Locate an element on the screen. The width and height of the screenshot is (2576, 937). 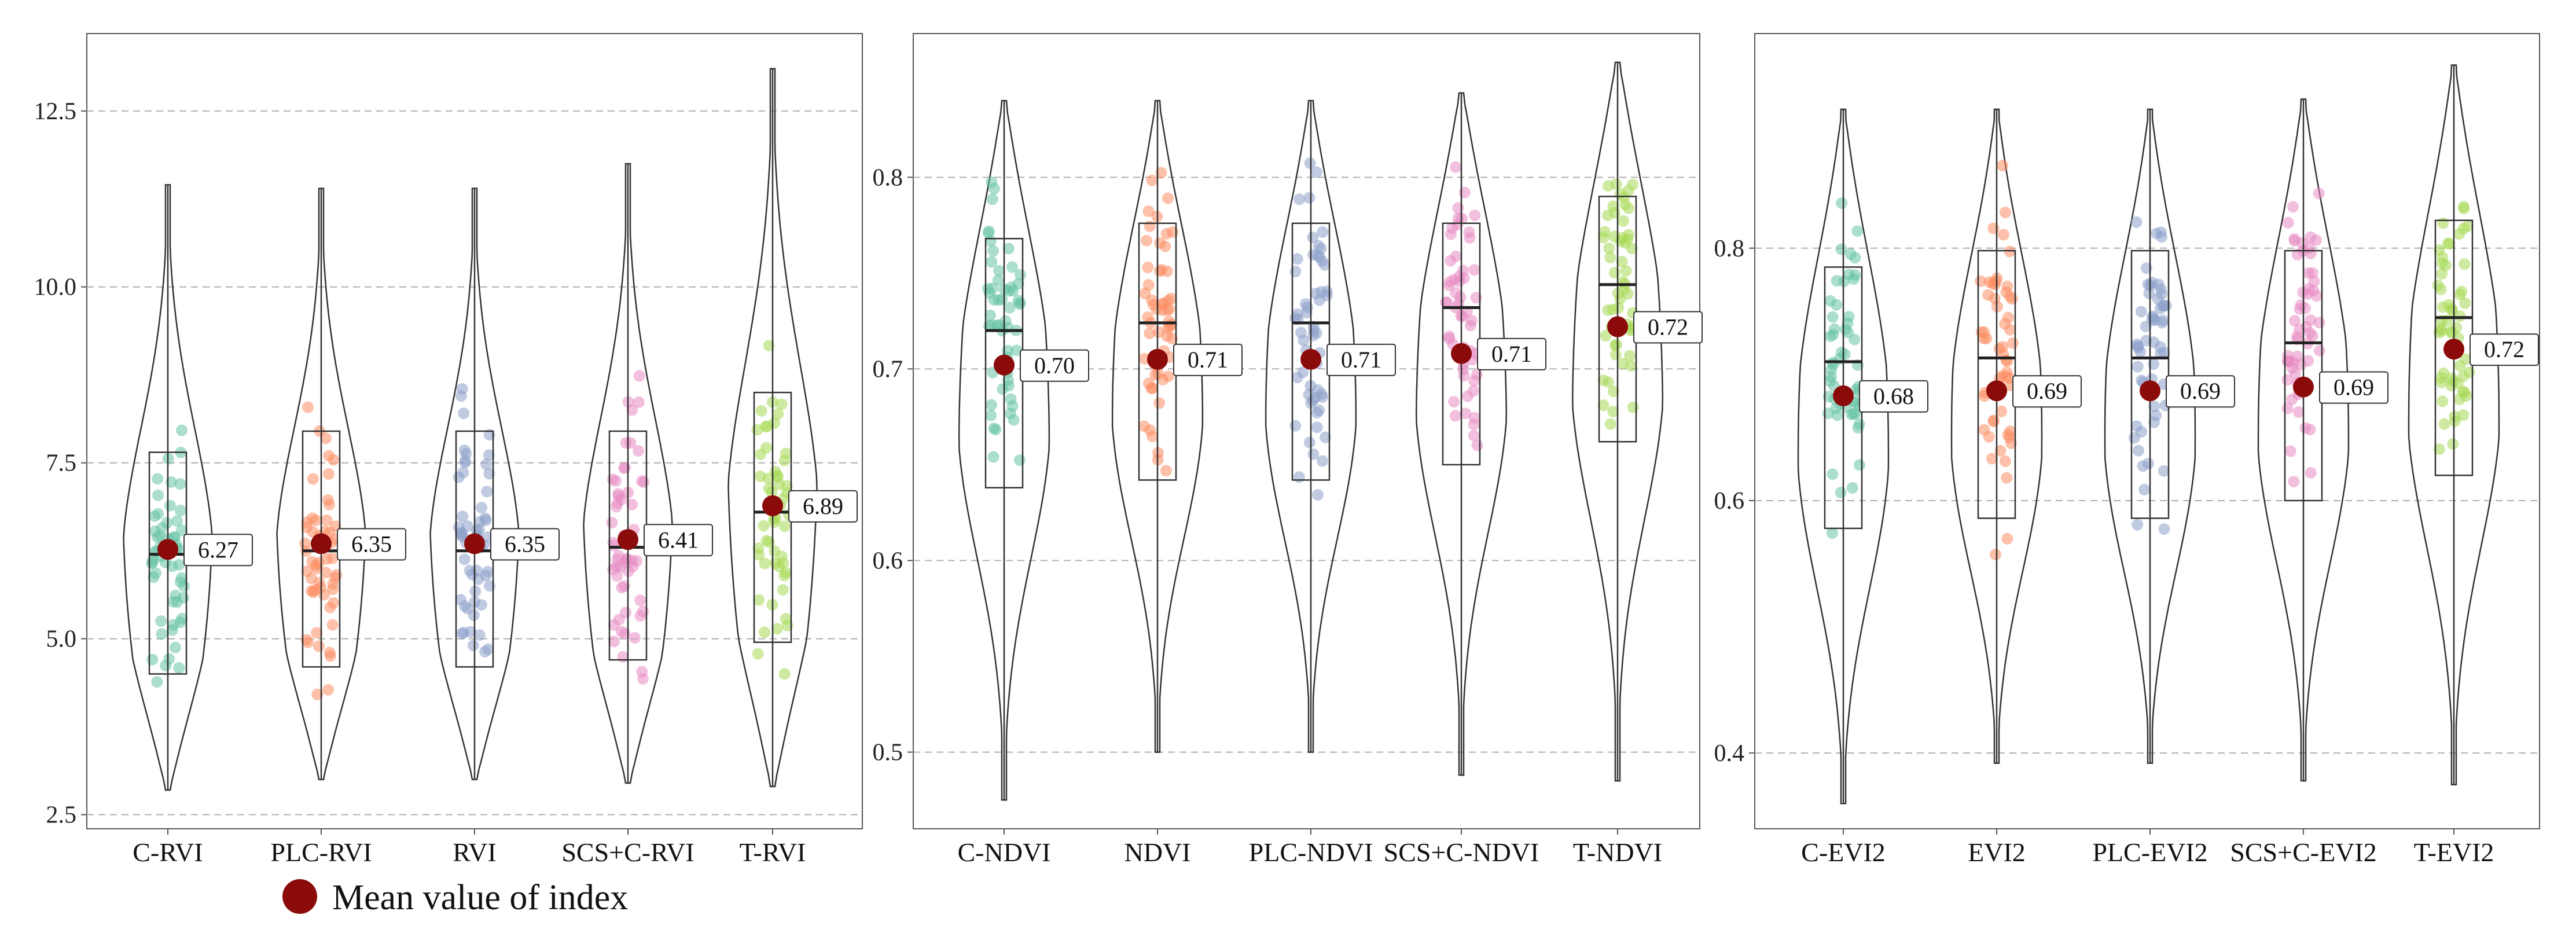
y-tick-label: 0.4 is located at coordinates (1729, 753).